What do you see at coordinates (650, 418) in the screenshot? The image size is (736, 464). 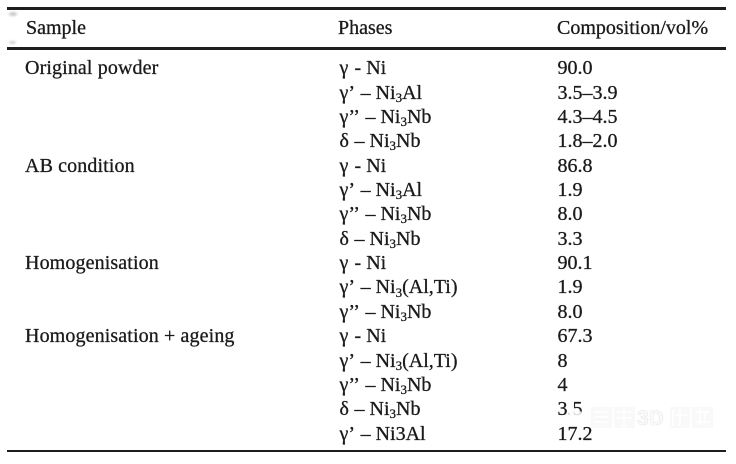 I see `svg-text: 3D` at bounding box center [650, 418].